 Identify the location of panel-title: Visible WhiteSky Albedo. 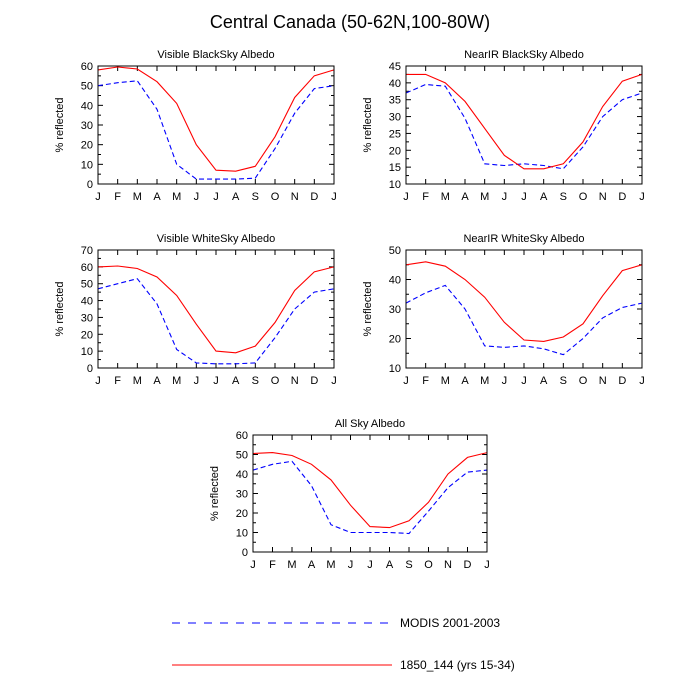
(216, 239).